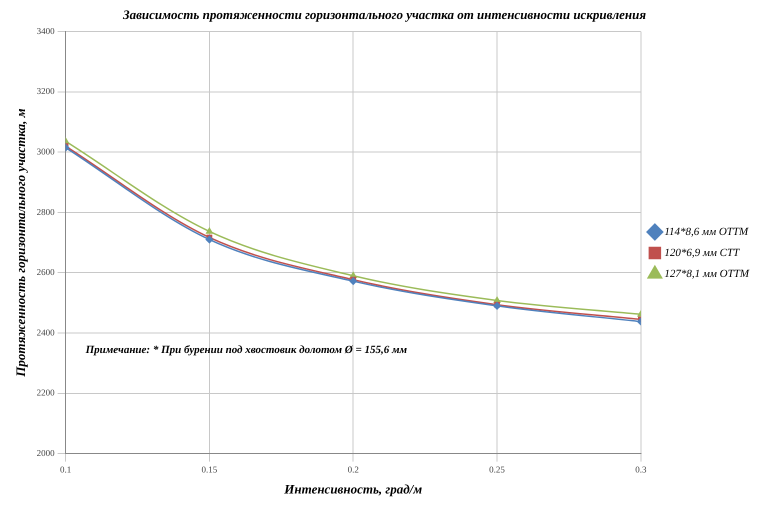 The height and width of the screenshot is (506, 767). I want to click on y-tick-label: 2000, so click(46, 453).